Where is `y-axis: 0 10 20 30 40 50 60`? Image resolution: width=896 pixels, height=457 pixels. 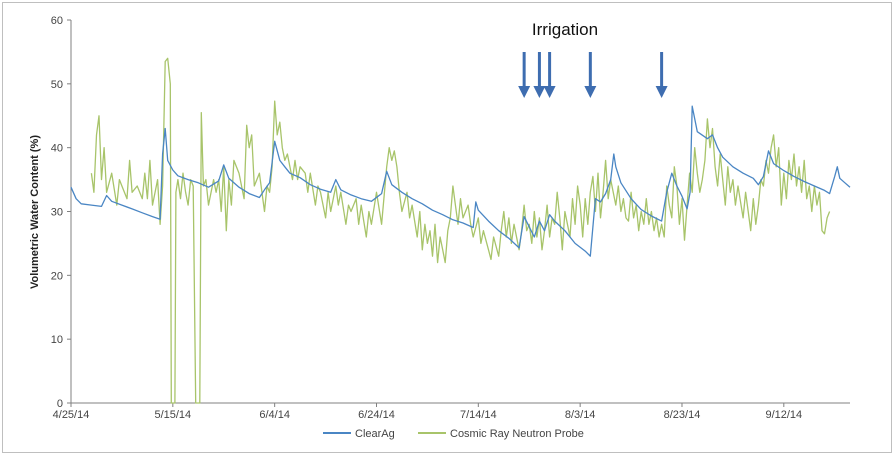
y-axis: 0 10 20 30 40 50 60 is located at coordinates (61, 212).